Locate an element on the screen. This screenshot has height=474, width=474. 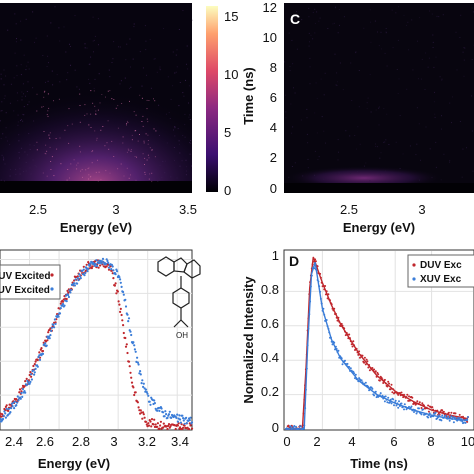
legend-b-marker-duv is located at coordinates (52, 275).